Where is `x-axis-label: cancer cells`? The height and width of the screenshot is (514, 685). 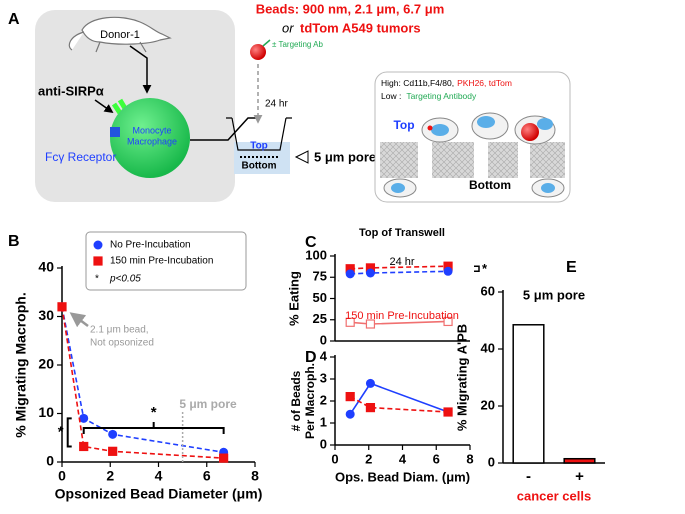
x-axis-label: cancer cells is located at coordinates (554, 495).